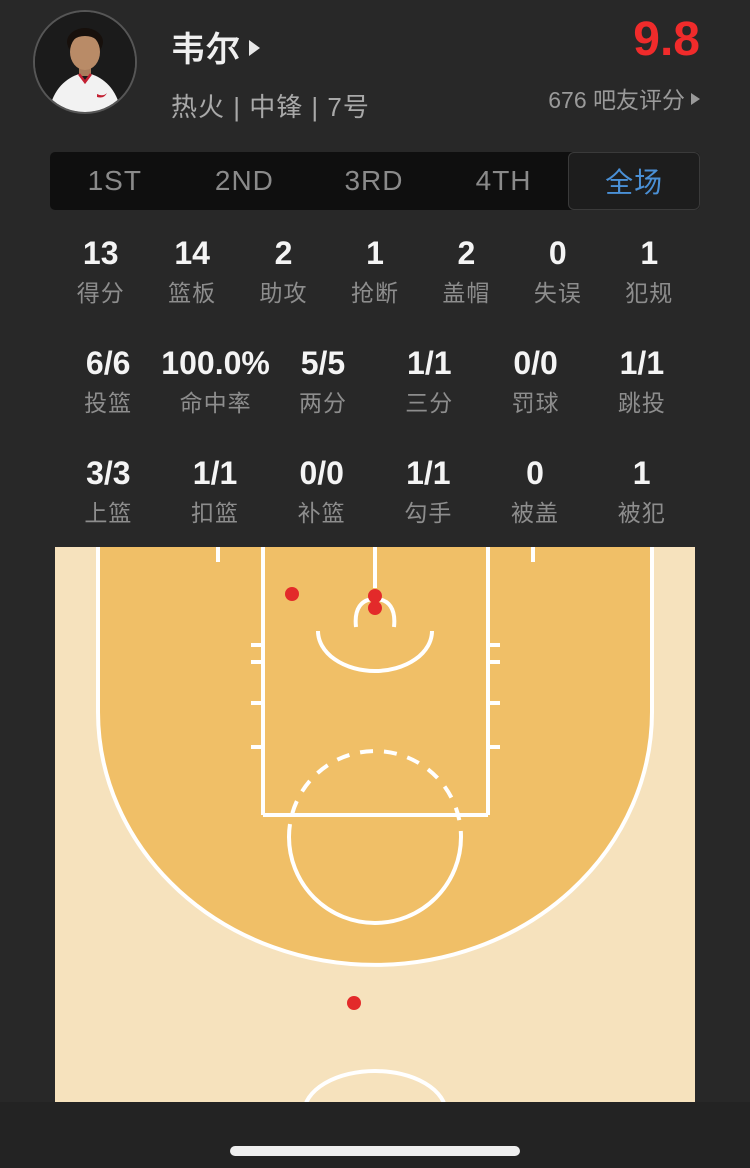 This screenshot has width=750, height=1168. What do you see at coordinates (616, 99) in the screenshot?
I see `rating-caption: 676 吧友评分` at bounding box center [616, 99].